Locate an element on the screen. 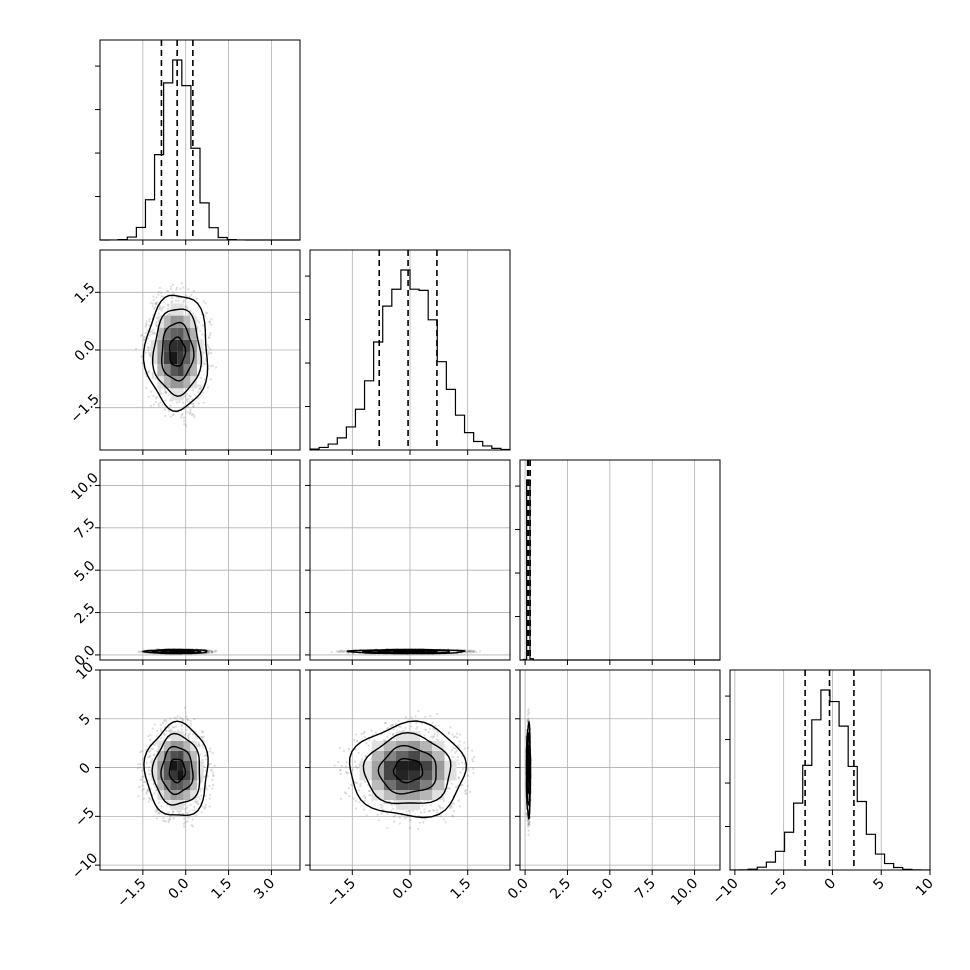 The height and width of the screenshot is (970, 970). panel-3-0-content is located at coordinates (176, 767).